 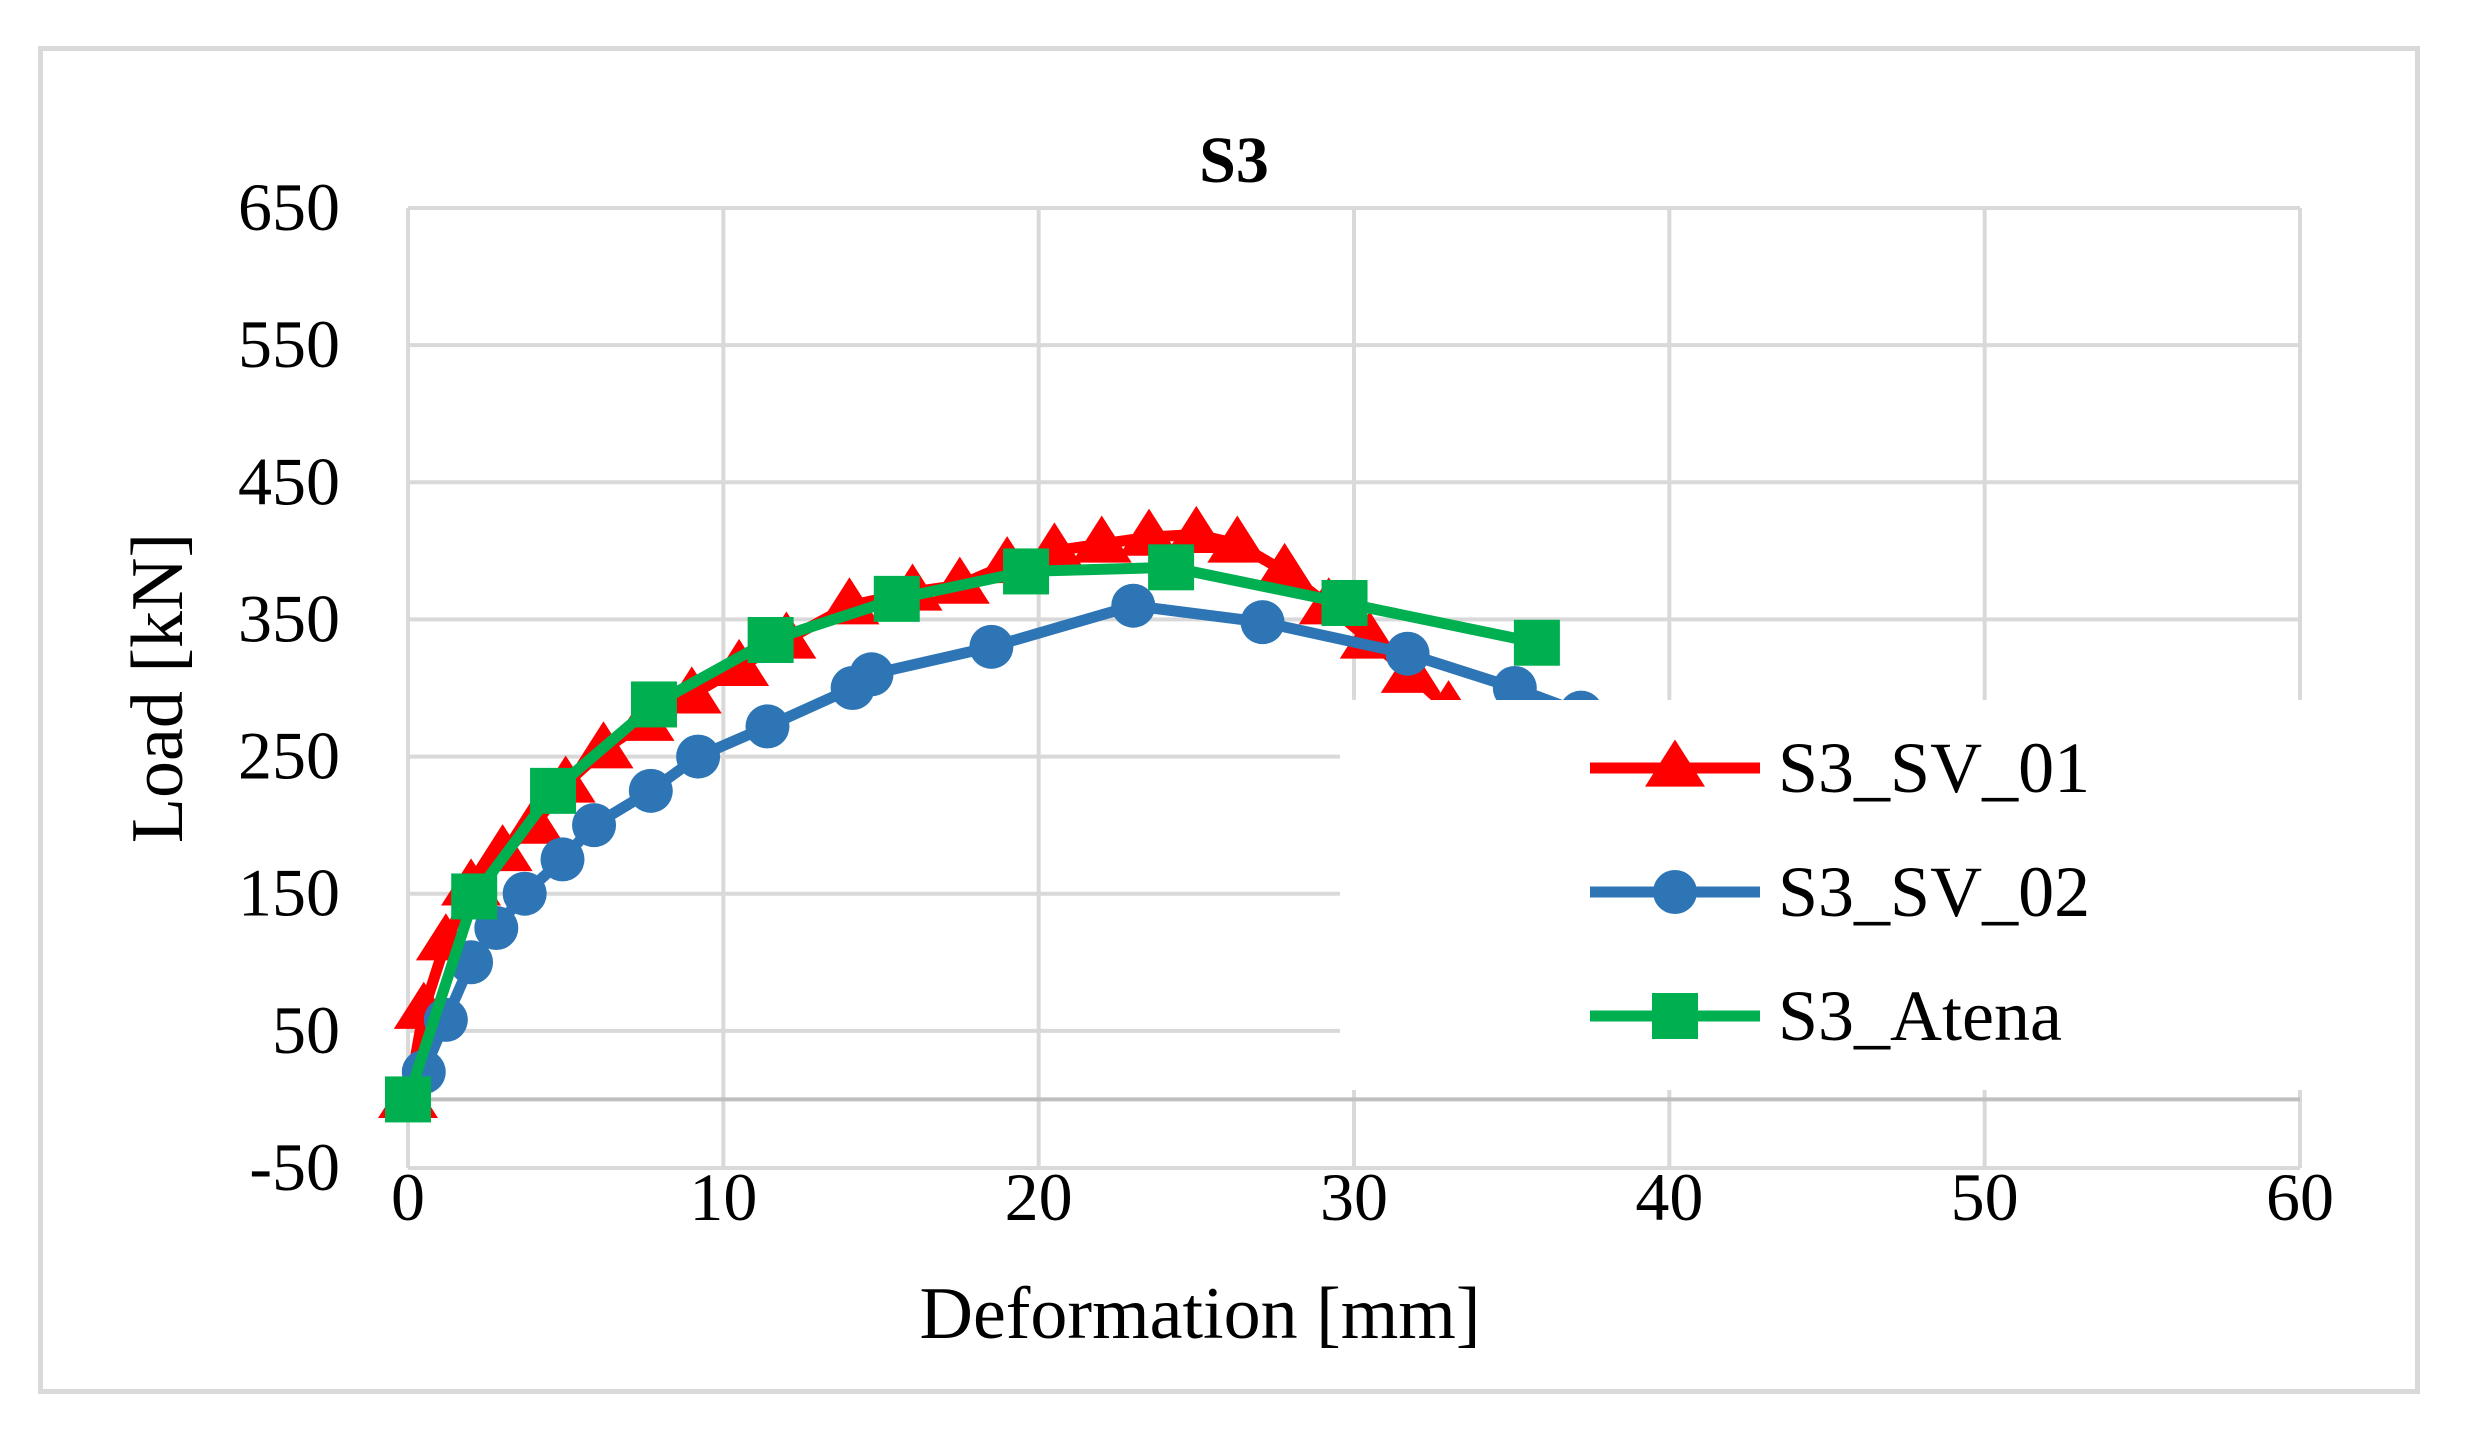 What do you see at coordinates (1039, 1197) in the screenshot?
I see `x-tick-label: 20` at bounding box center [1039, 1197].